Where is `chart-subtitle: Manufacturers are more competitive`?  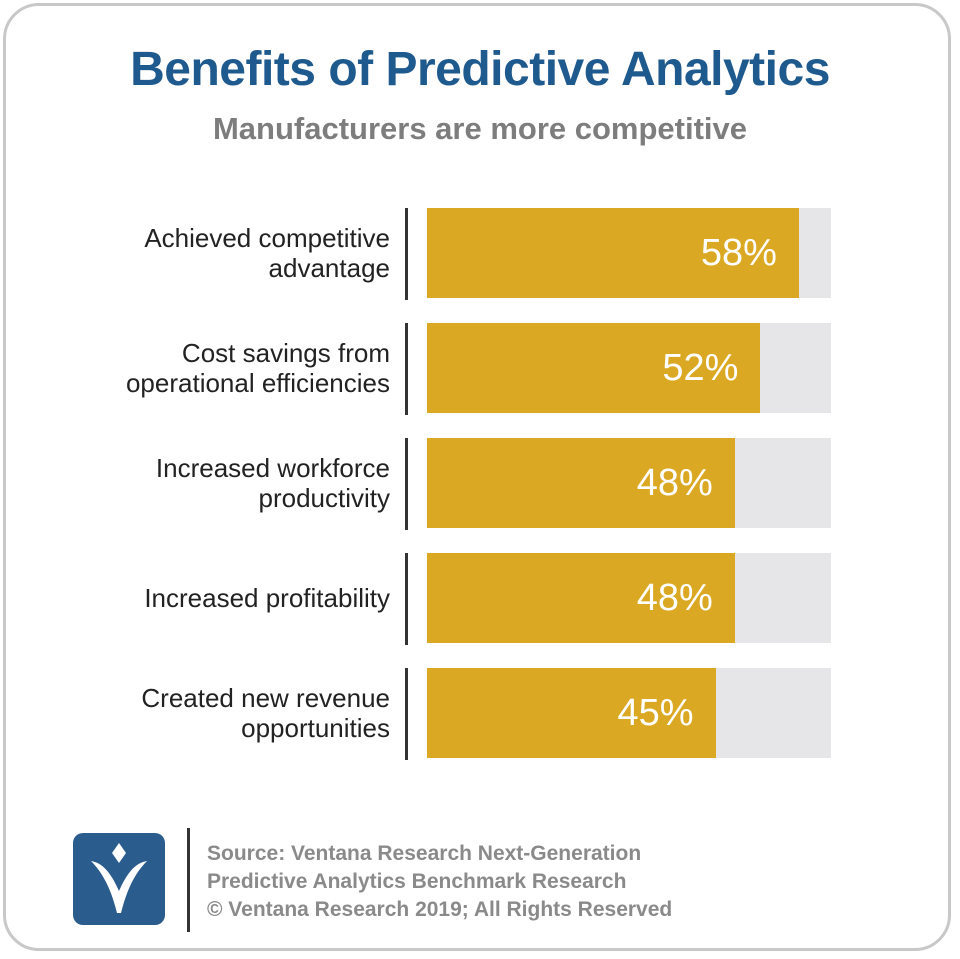 chart-subtitle: Manufacturers are more competitive is located at coordinates (480, 128).